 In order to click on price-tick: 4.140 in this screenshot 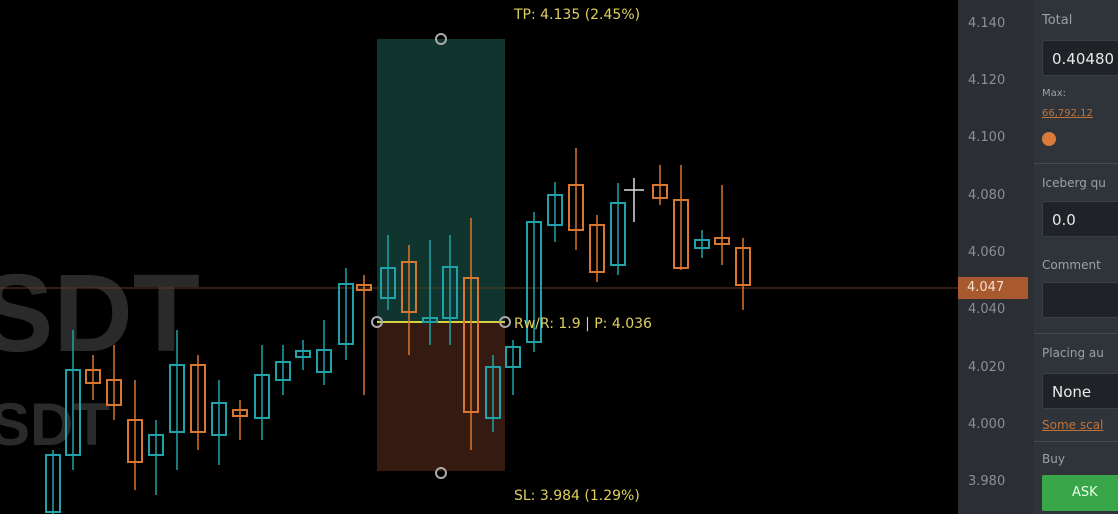, I will do `click(987, 23)`.